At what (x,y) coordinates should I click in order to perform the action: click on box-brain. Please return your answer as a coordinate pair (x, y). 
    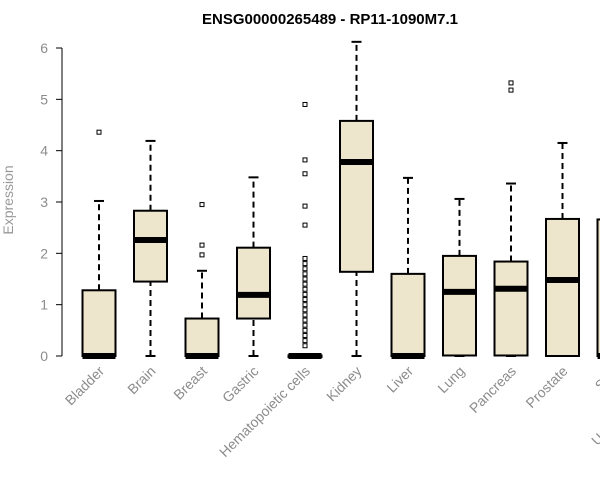
    Looking at the image, I should click on (150, 248).